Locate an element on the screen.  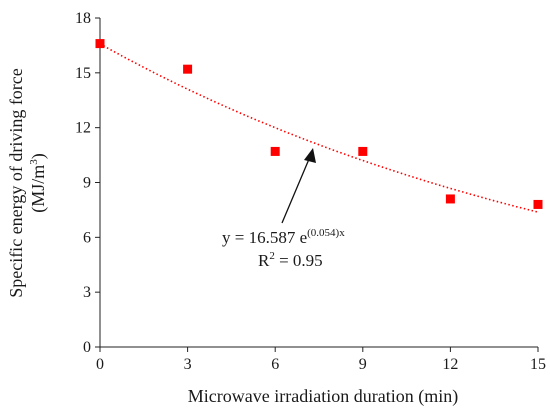
y-axis-title: Specific energy of driving force (MJ/m3) is located at coordinates (27, 183).